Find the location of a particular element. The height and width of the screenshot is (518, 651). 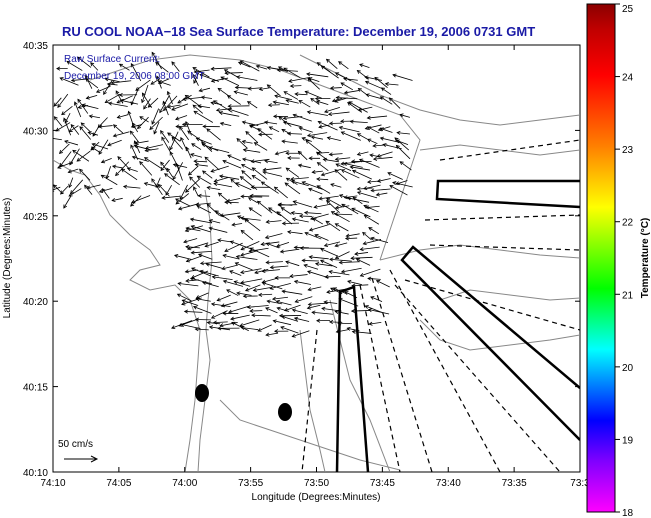

x-tick-label: 73:3 is located at coordinates (580, 483).